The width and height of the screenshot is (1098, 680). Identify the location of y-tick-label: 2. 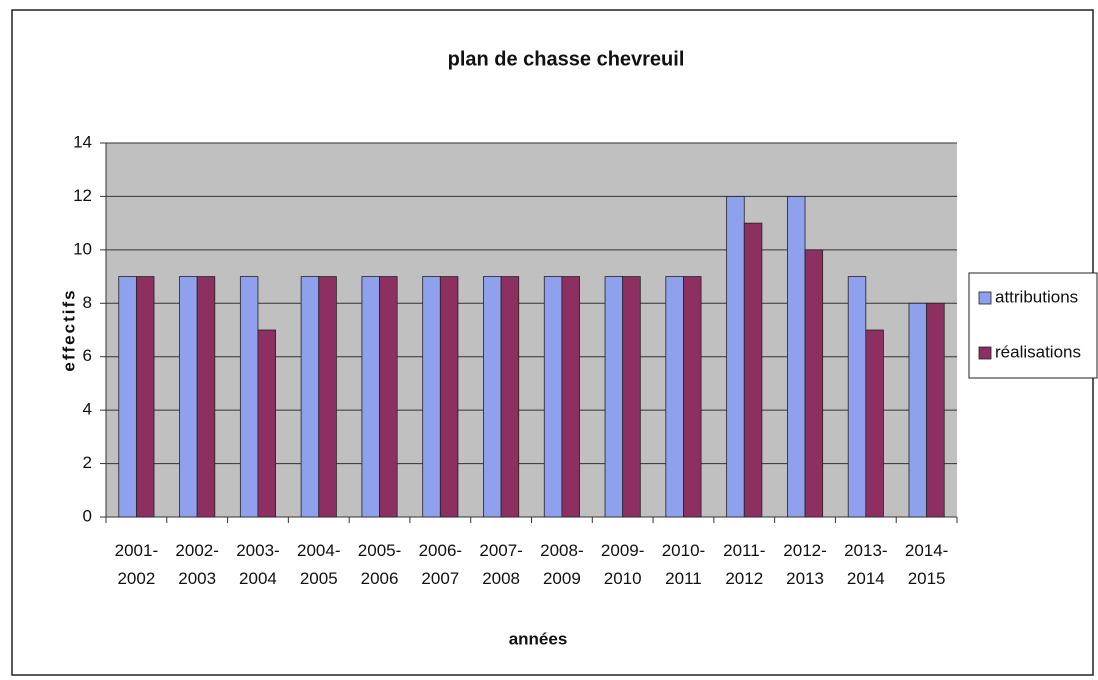
(87, 462).